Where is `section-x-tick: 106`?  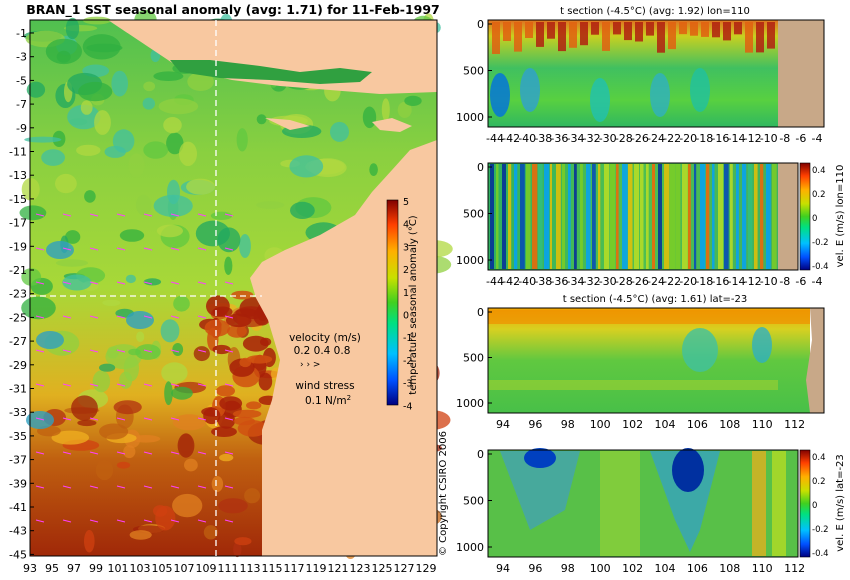
section-x-tick: 106 is located at coordinates (697, 568).